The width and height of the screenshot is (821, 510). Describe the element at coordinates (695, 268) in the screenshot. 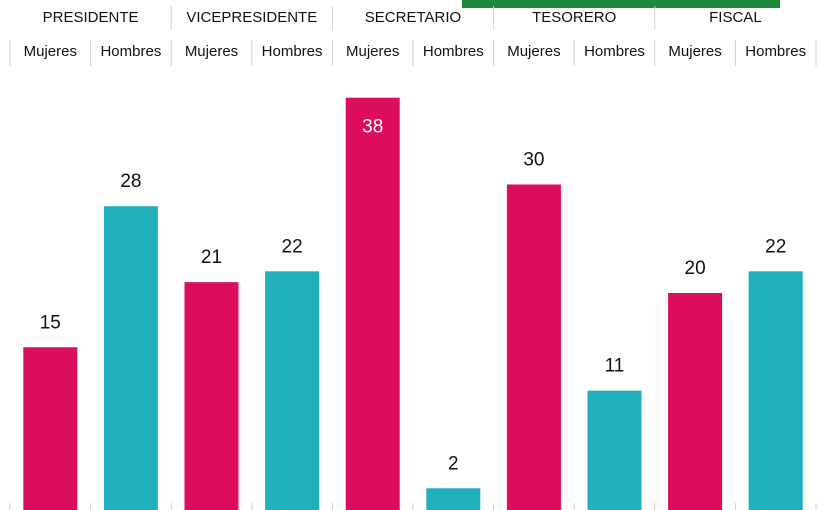

I see `data-label: 20` at that location.